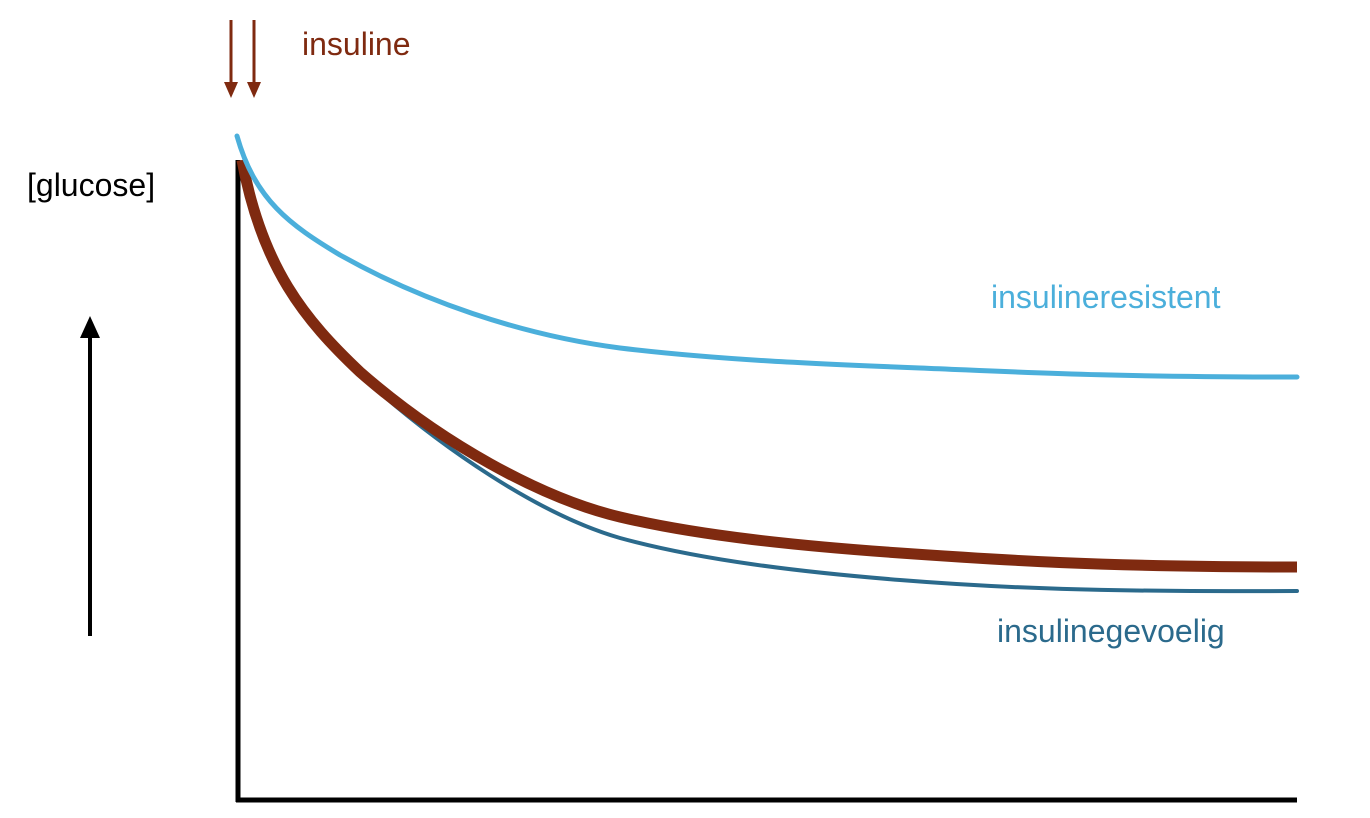  I want to click on insulin-arrows, so click(242, 59).